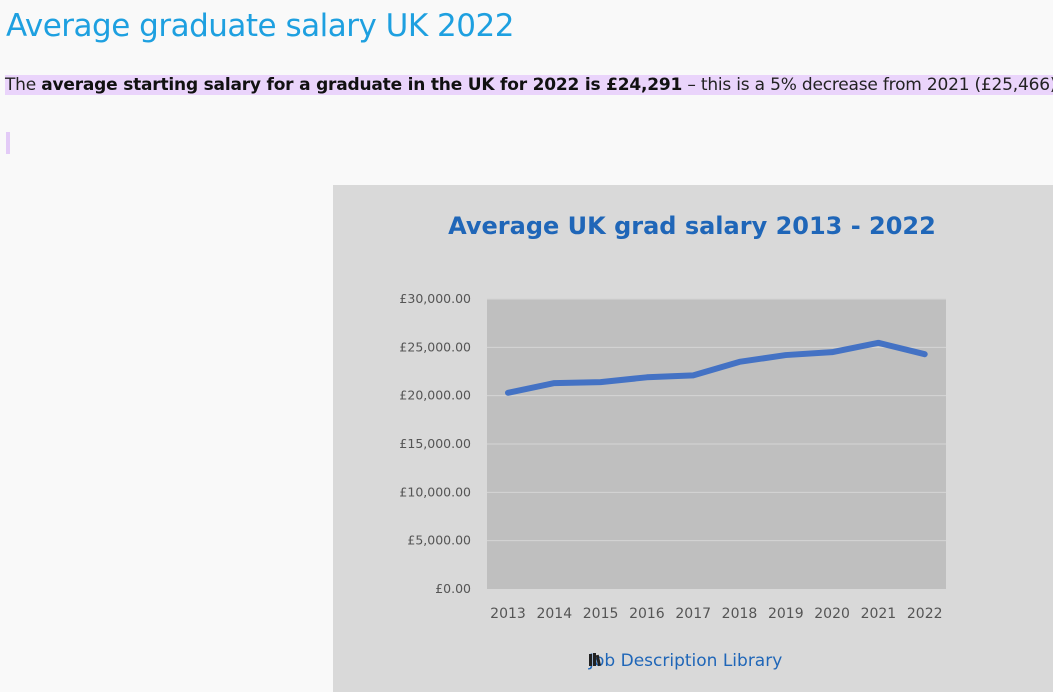 The image size is (1053, 692). Describe the element at coordinates (601, 614) in the screenshot. I see `x-tick-label: 2015` at that location.